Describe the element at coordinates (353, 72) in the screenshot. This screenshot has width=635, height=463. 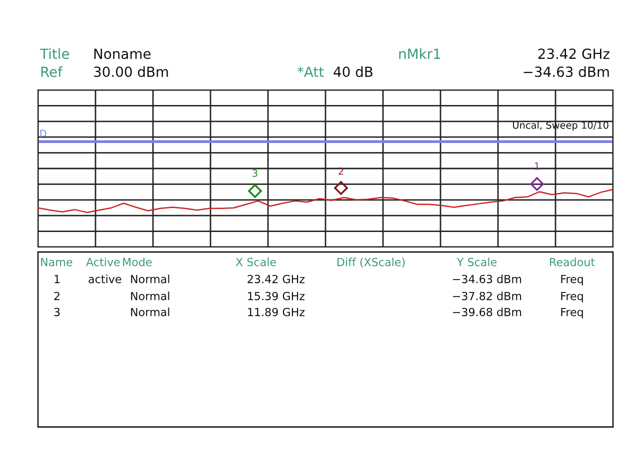
I see `text: 40 dB` at that location.